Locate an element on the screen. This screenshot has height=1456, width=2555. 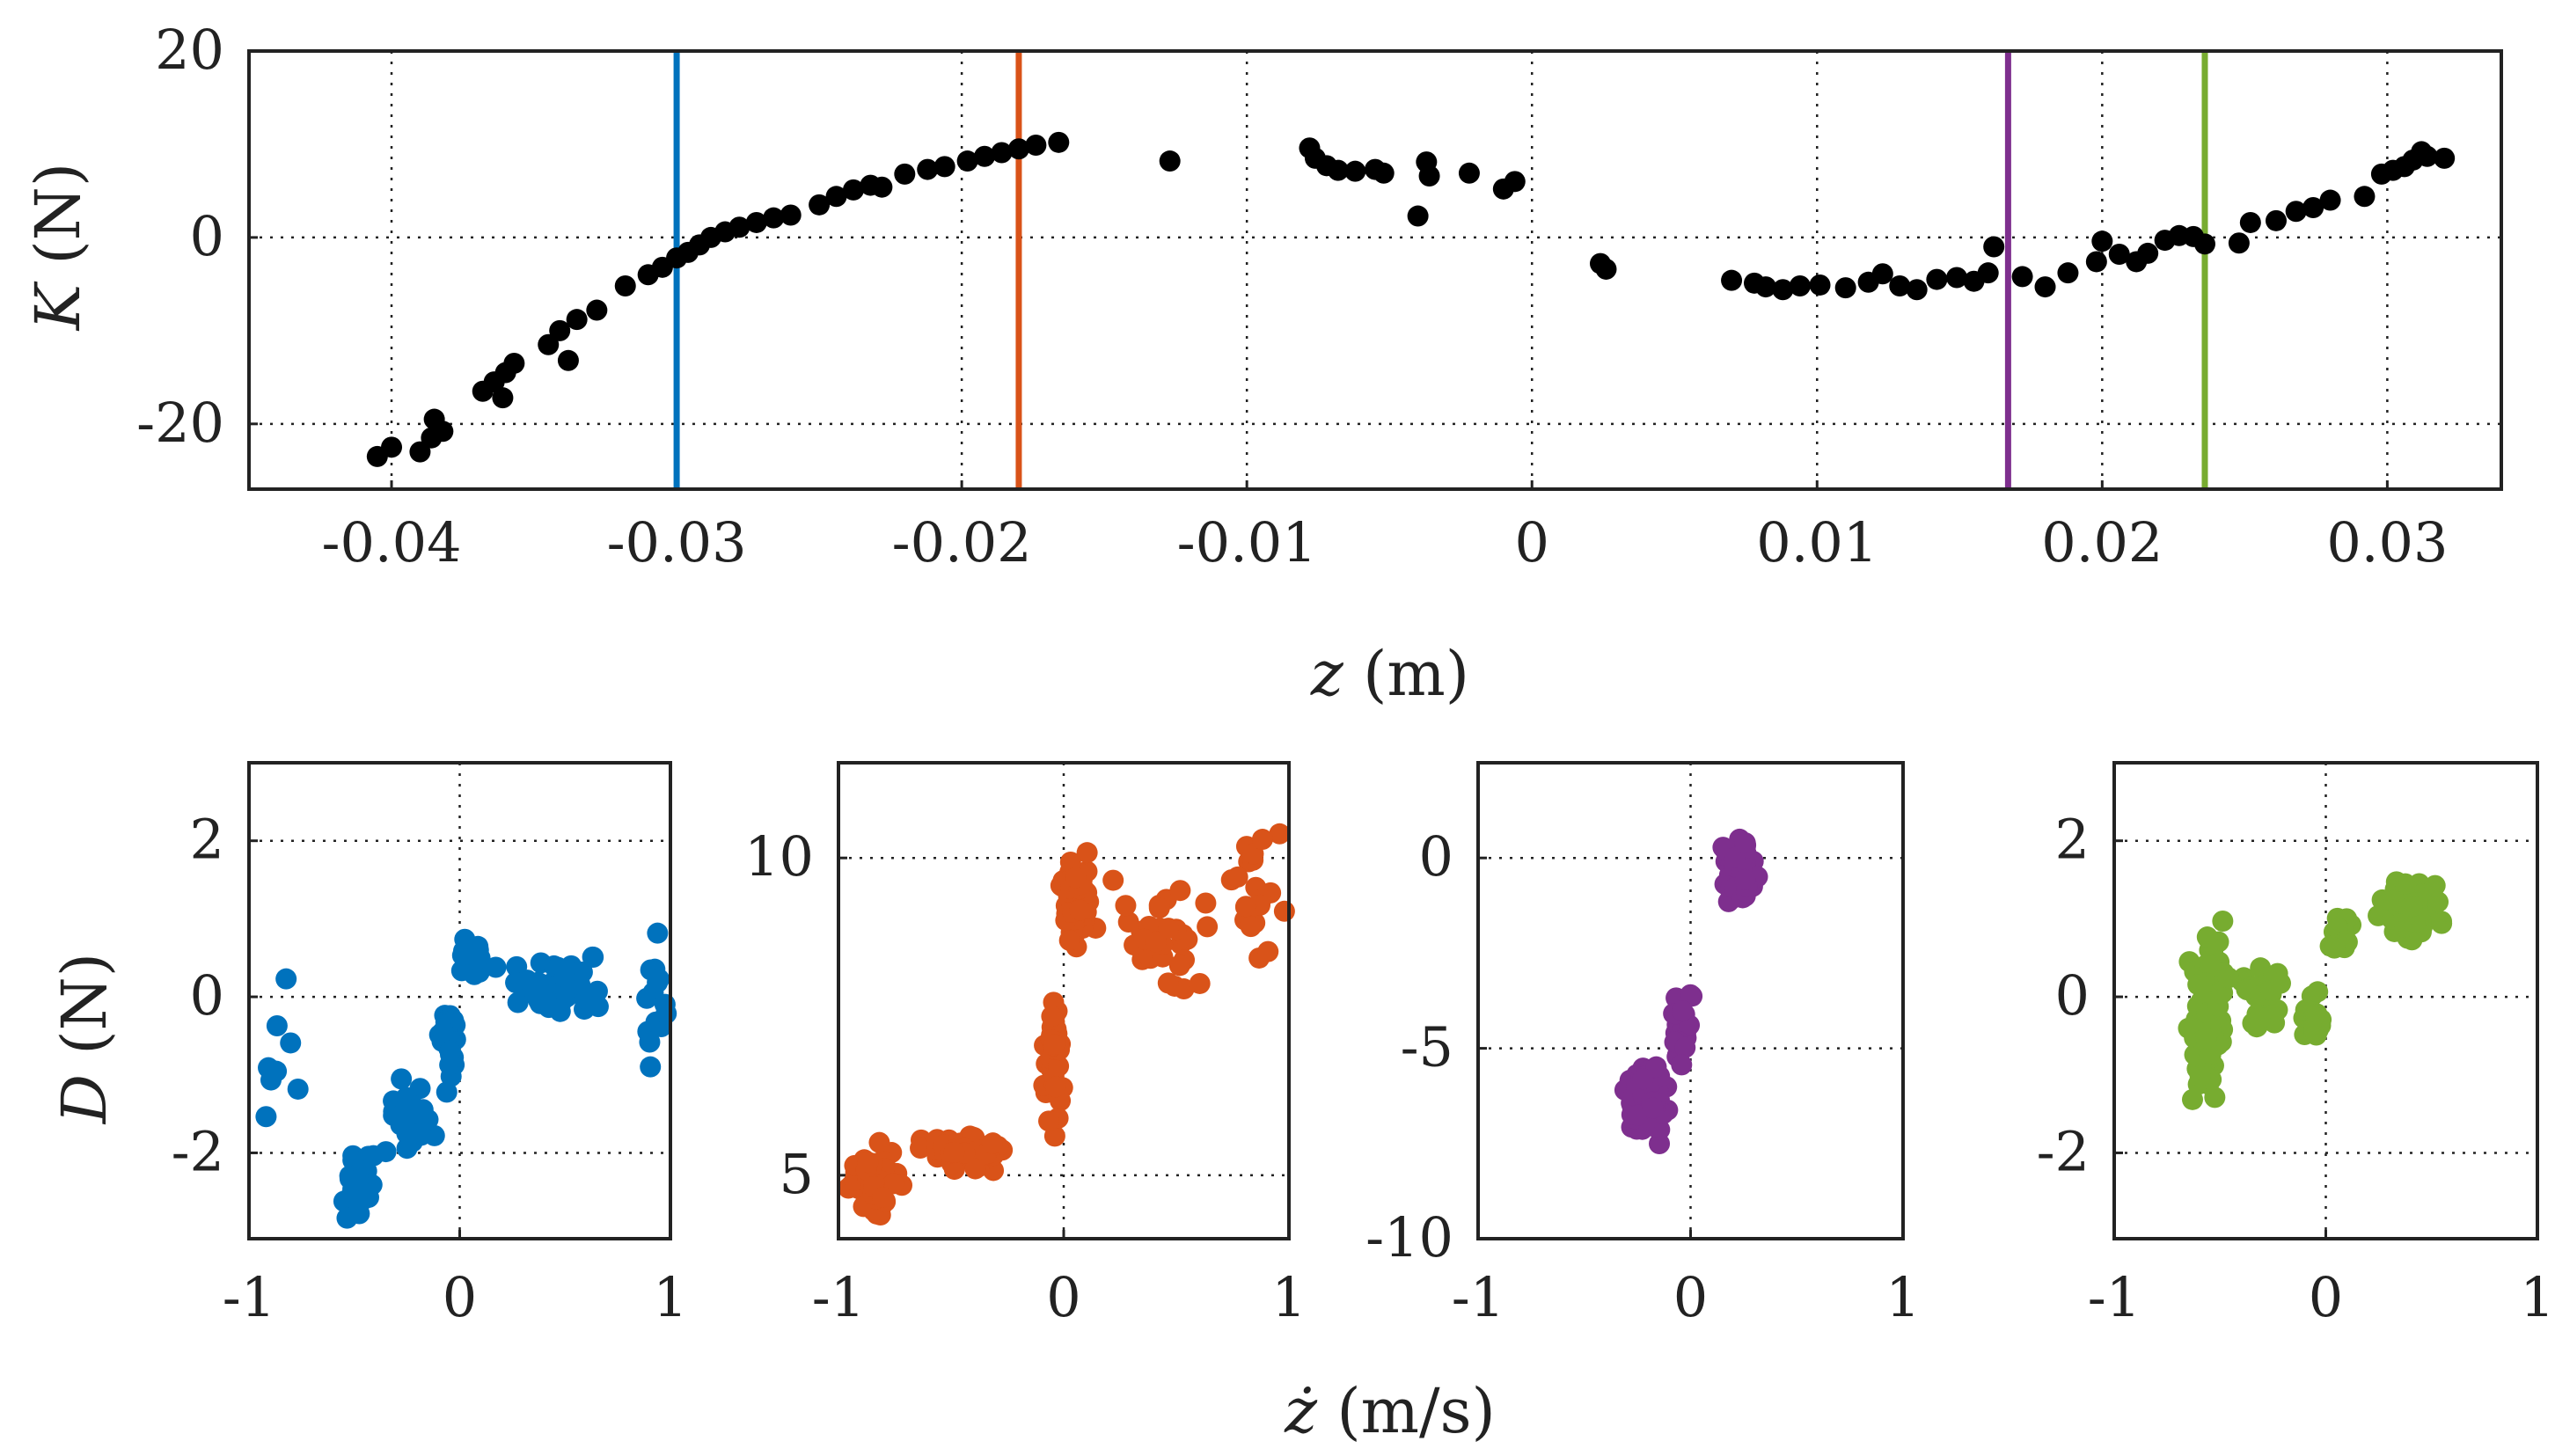
top-x-axis-label: z (m) is located at coordinates (1389, 674).